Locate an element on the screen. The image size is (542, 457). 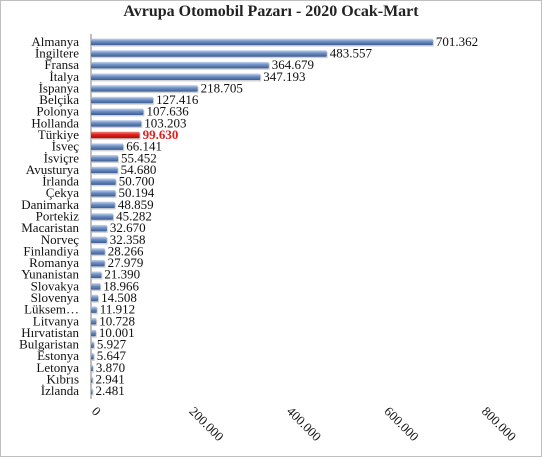
value-label: 18.966 is located at coordinates (121, 285).